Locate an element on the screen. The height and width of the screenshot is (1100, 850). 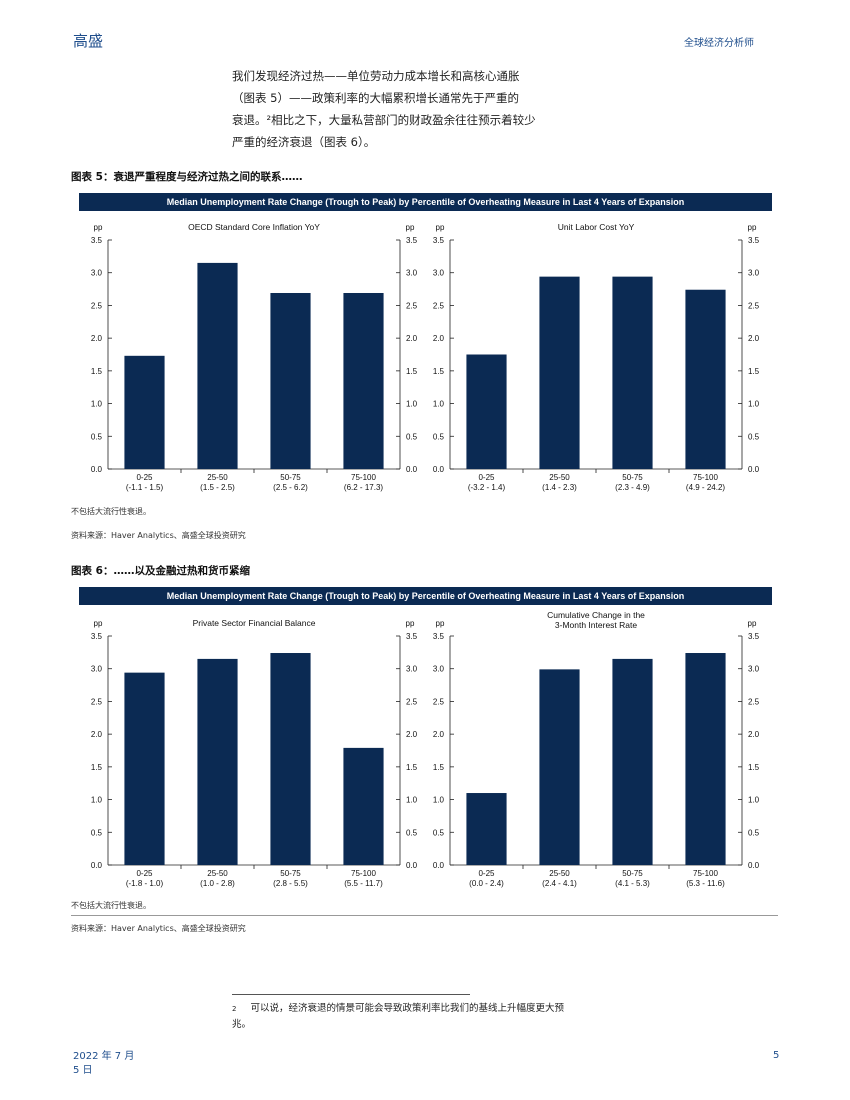
footnote: 2 可以说，经济衰退的情景可能会导致政策利率比我们的基线上升幅度更大预兆。 is located at coordinates (404, 1017).